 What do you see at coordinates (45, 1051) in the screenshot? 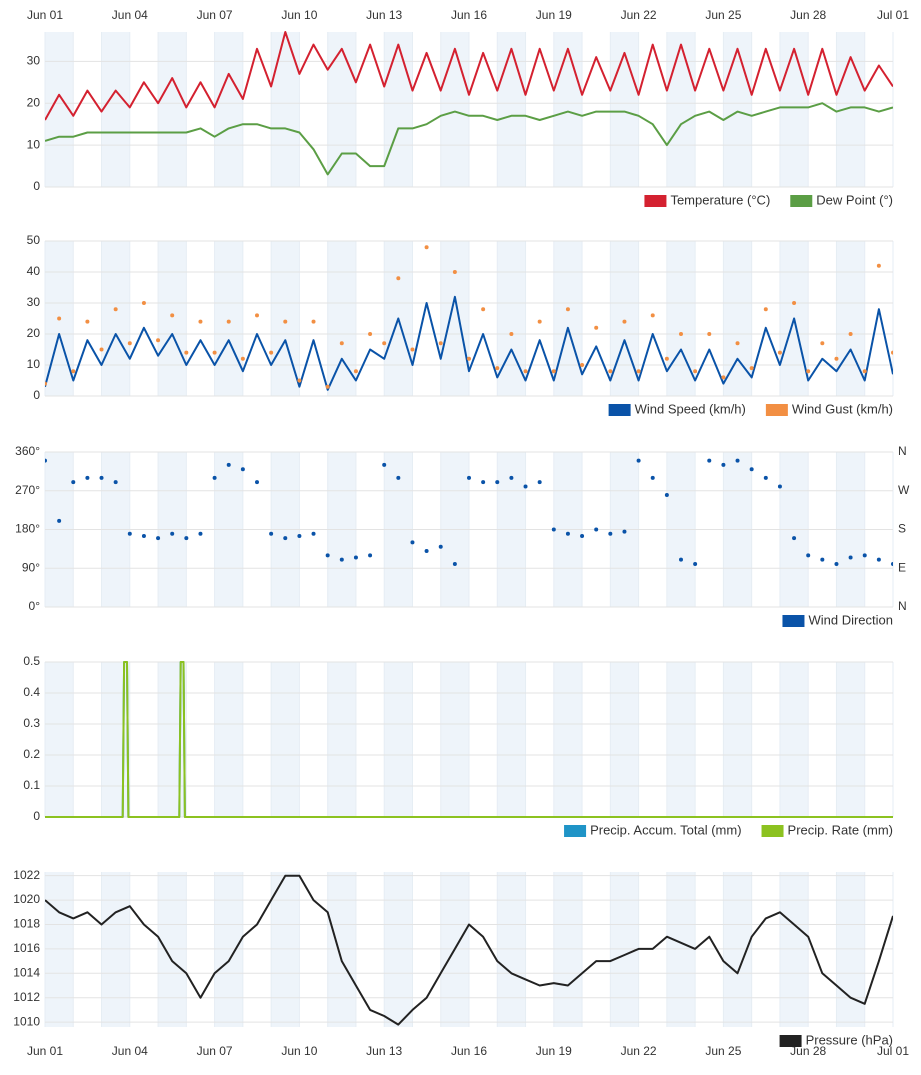
I see `x-tick-label: Jun 01` at bounding box center [45, 1051].